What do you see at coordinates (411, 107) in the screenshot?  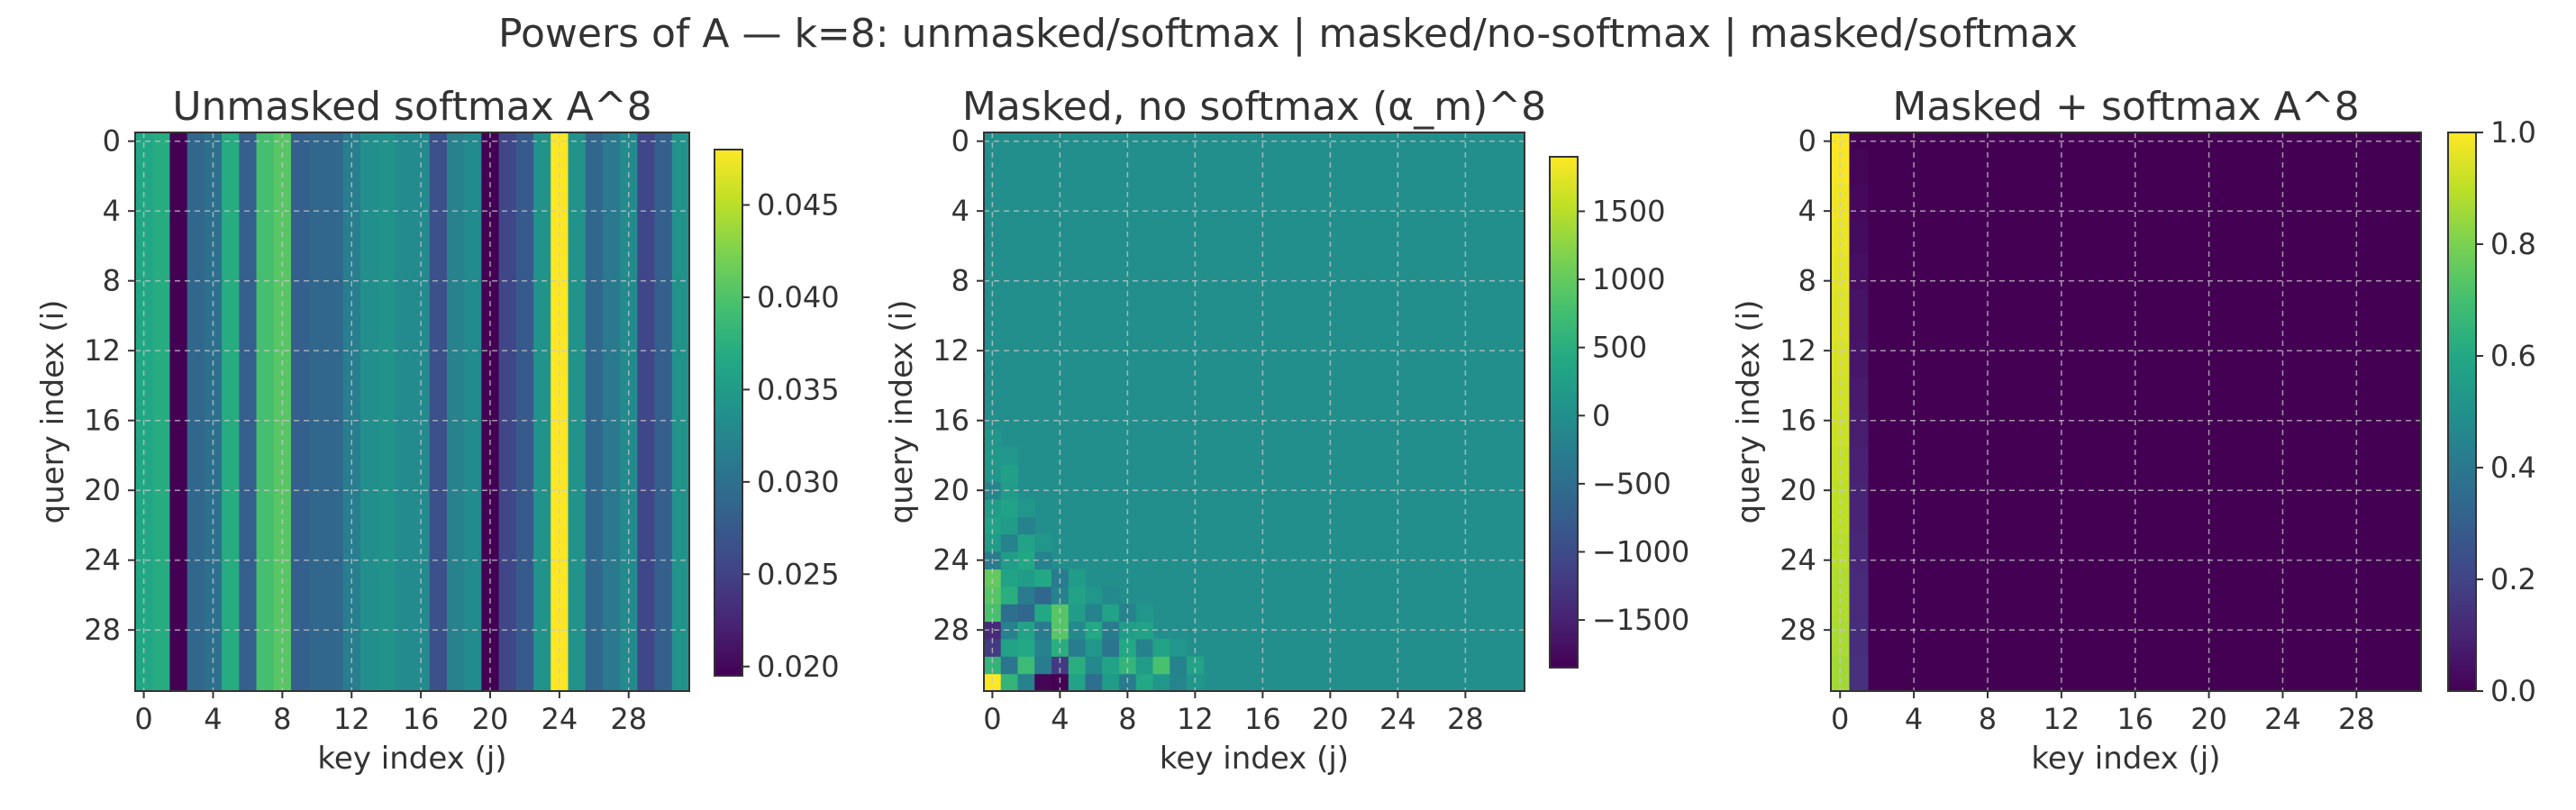 I see `panel-title: Unmasked softmax A^8` at bounding box center [411, 107].